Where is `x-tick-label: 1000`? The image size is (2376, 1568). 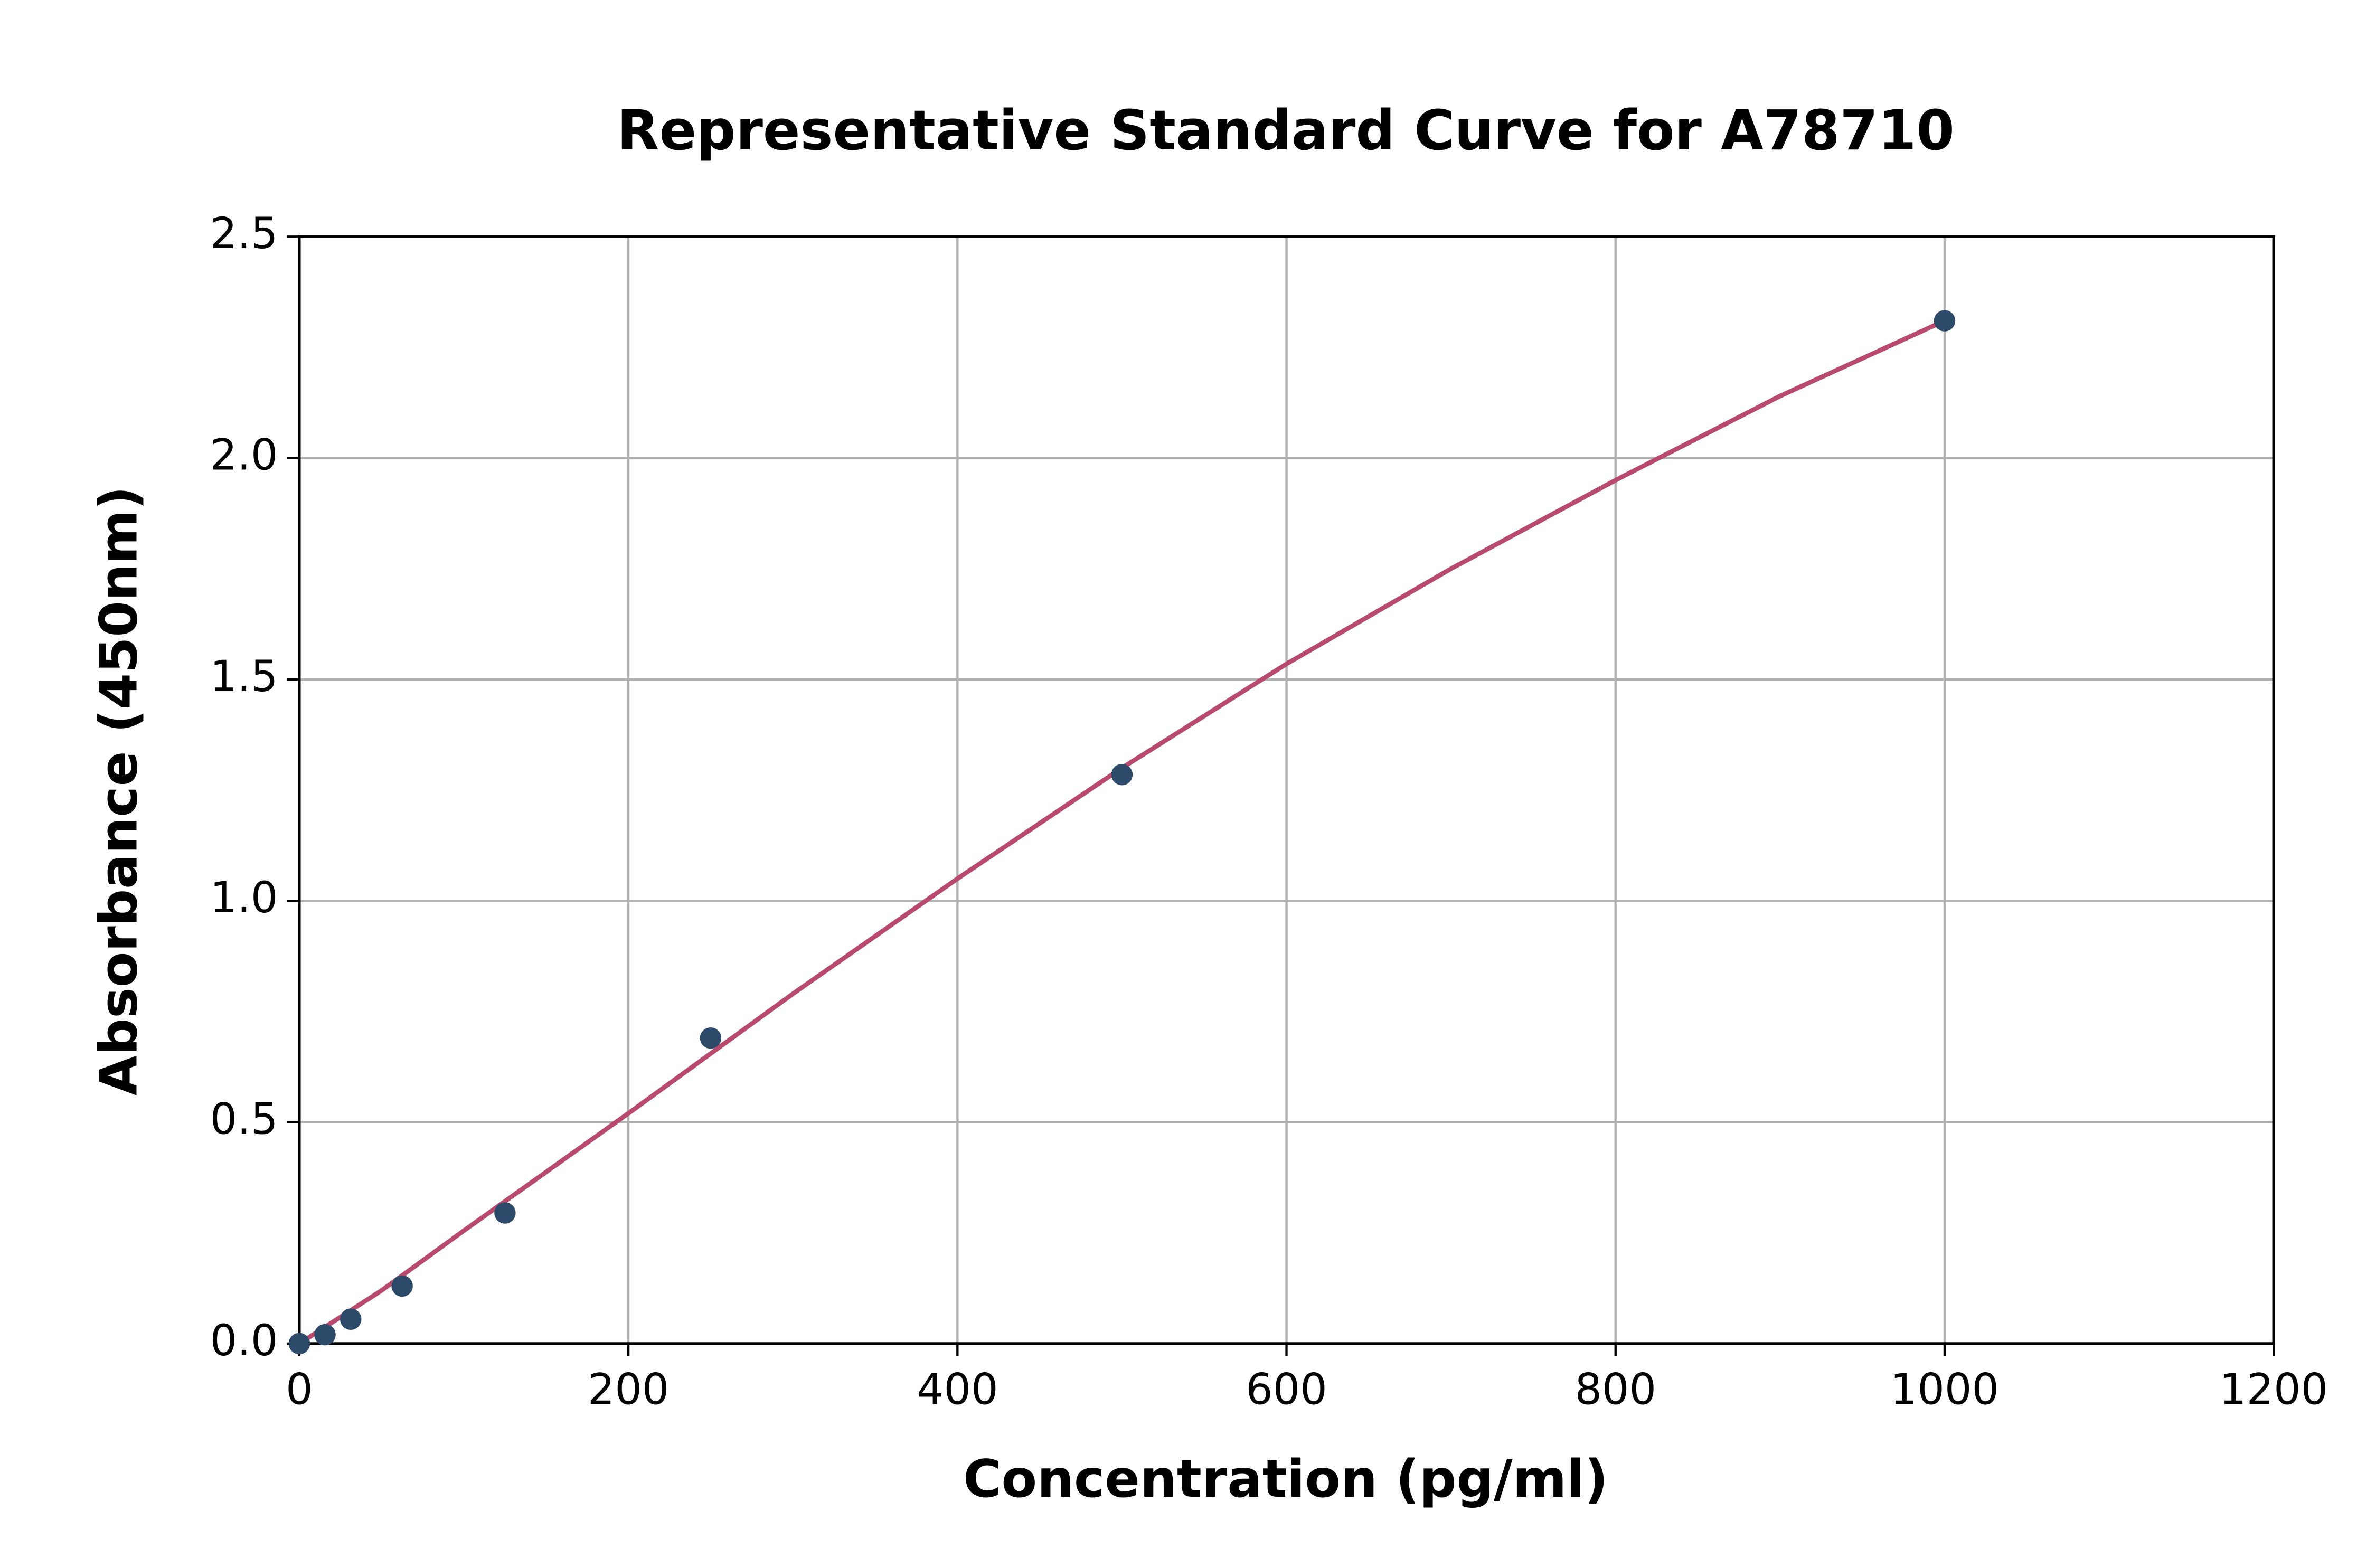
x-tick-label: 1000 is located at coordinates (1944, 1389).